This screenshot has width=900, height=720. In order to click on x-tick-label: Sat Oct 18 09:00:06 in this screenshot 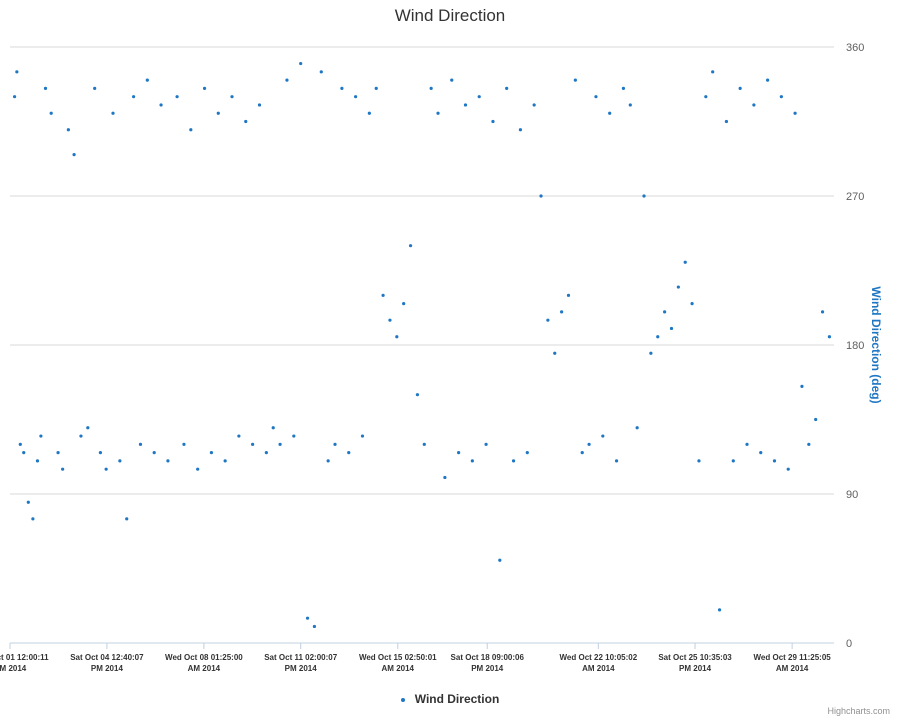, I will do `click(488, 657)`.